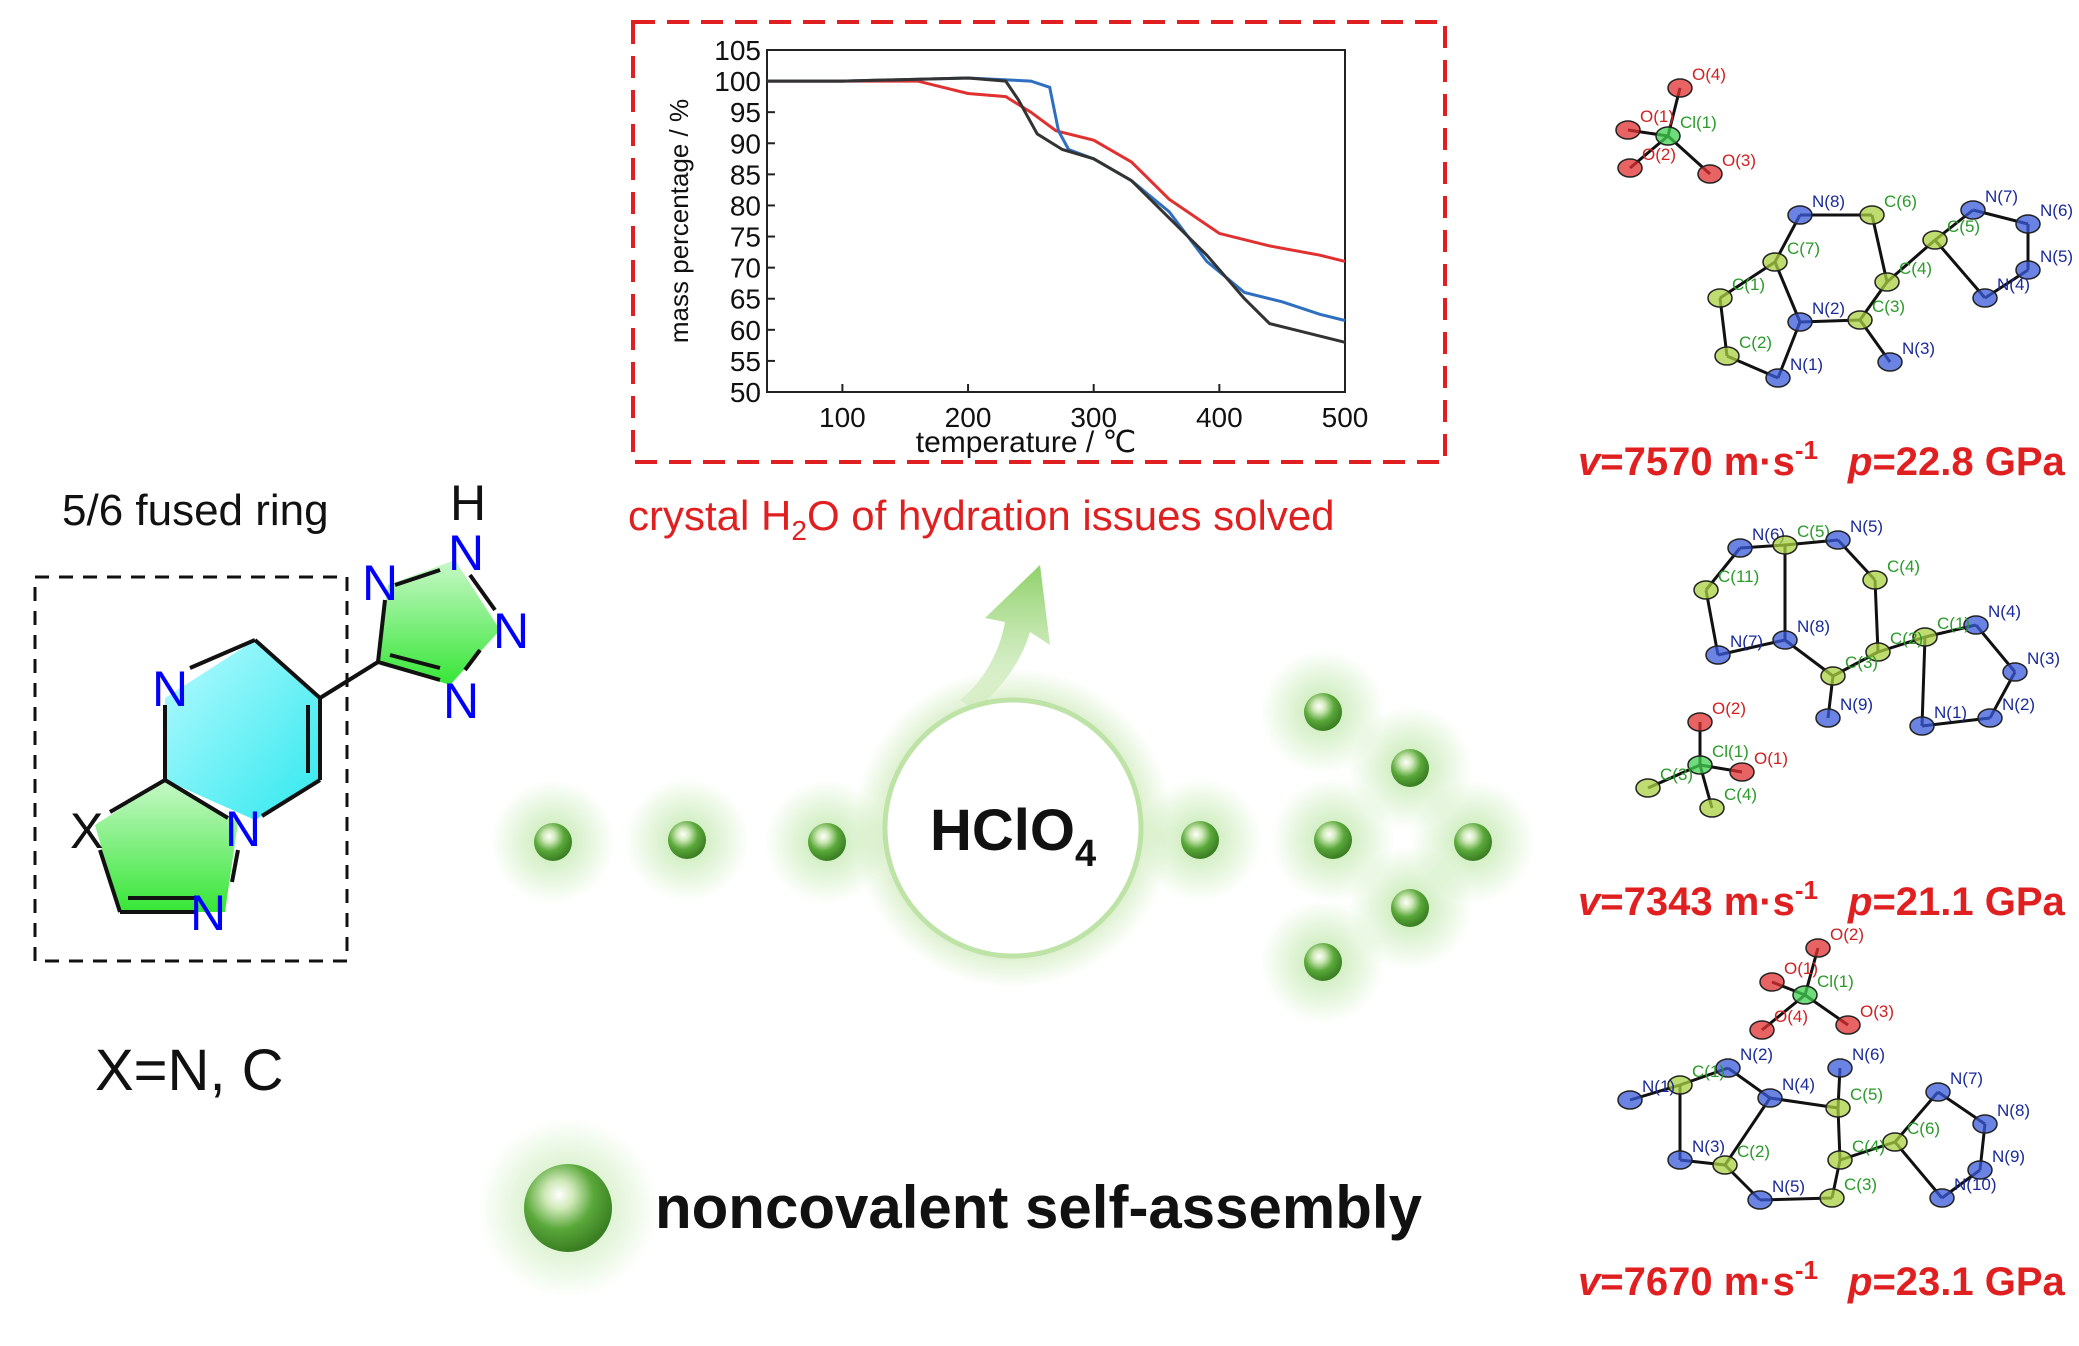 The width and height of the screenshot is (2079, 1346). What do you see at coordinates (1900, 201) in the screenshot?
I see `atom-label: C(6)` at bounding box center [1900, 201].